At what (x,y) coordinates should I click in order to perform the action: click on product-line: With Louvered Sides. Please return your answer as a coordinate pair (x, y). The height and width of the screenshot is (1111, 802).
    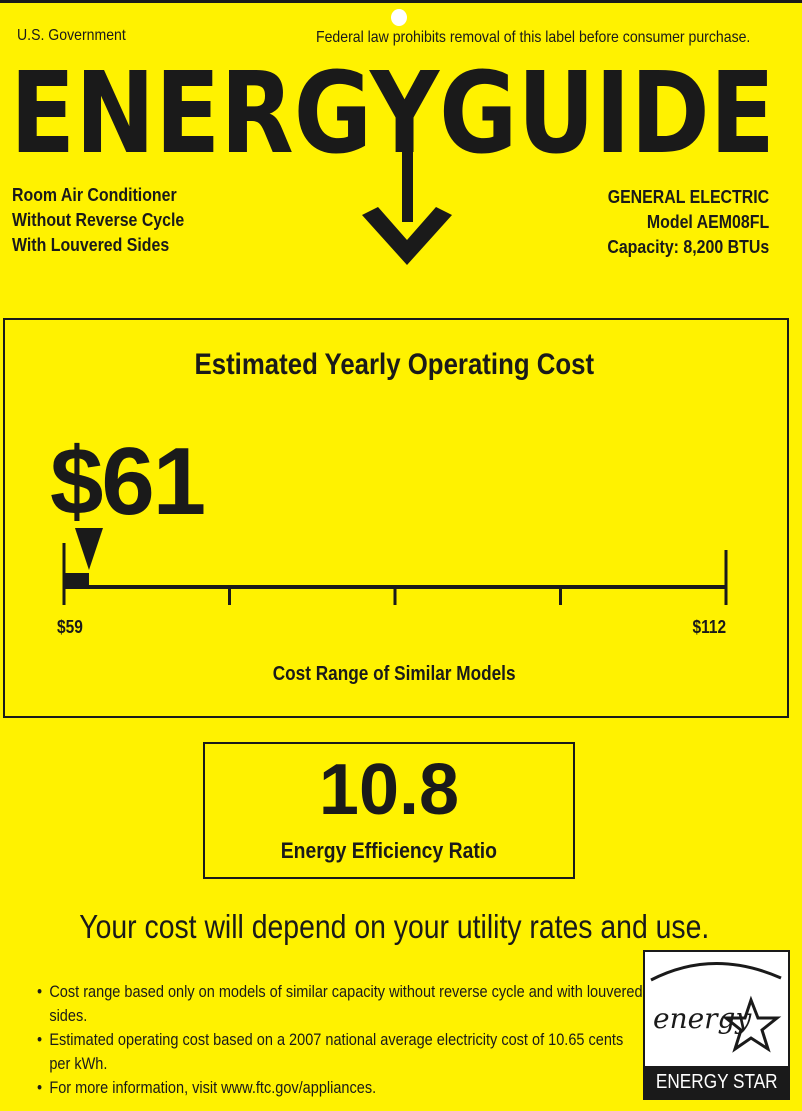
    Looking at the image, I should click on (91, 244).